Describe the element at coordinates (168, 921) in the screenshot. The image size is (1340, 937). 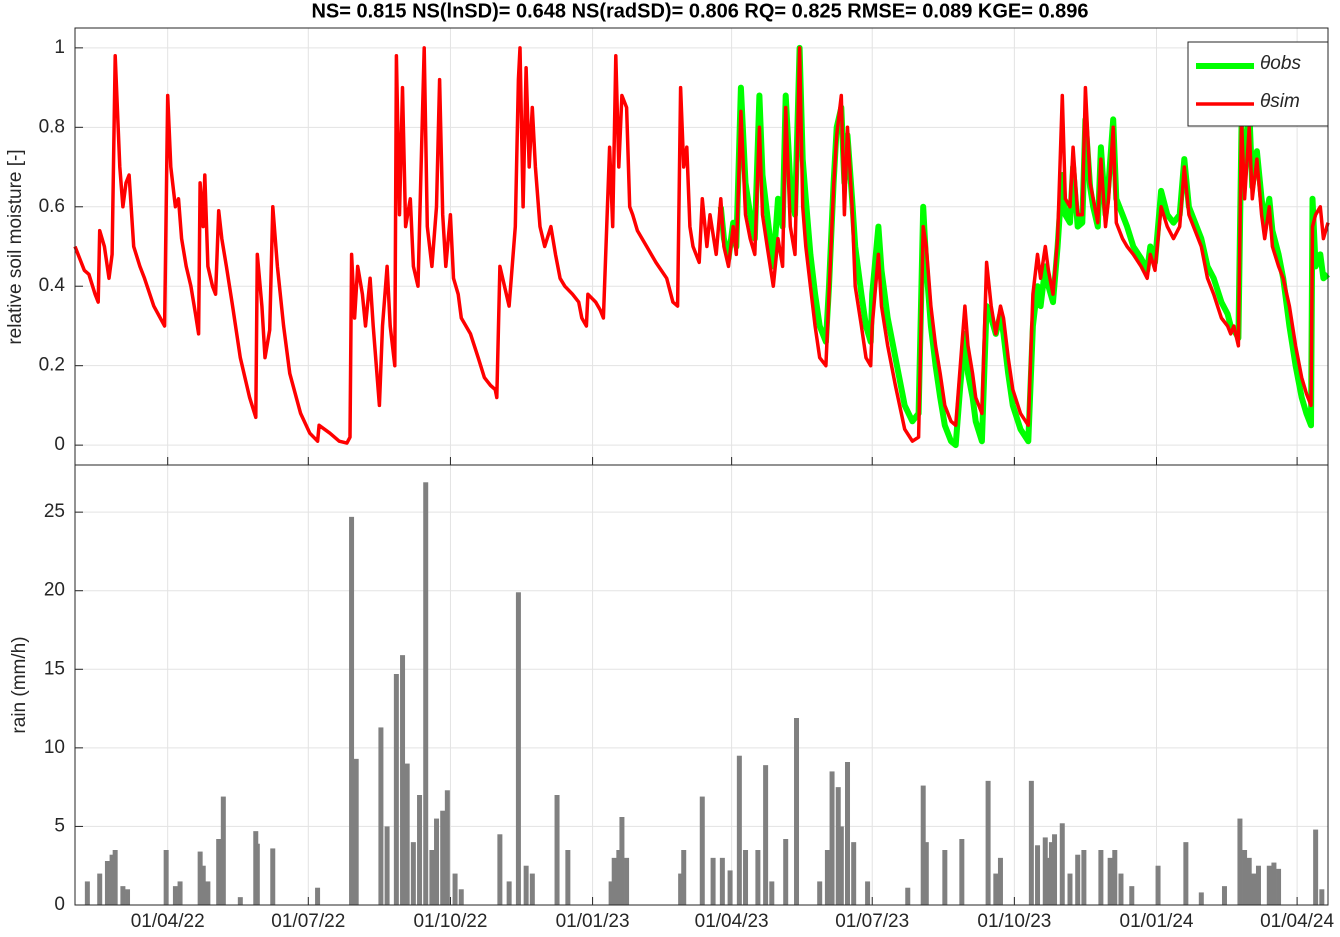
I see `x-tick-label: 01/04/22` at that location.